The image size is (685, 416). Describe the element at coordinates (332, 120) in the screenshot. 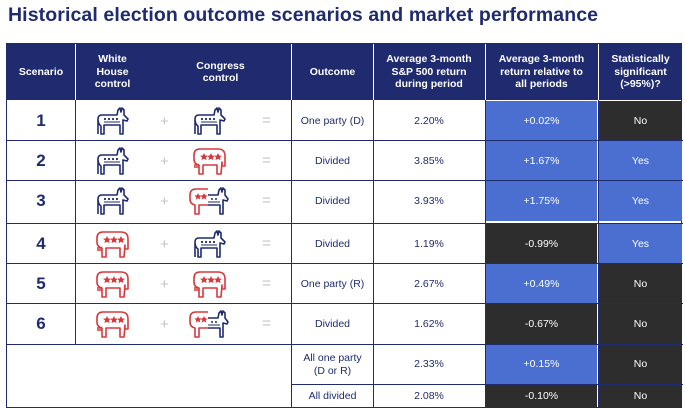

I see `outcome-cell: One party (D)` at that location.